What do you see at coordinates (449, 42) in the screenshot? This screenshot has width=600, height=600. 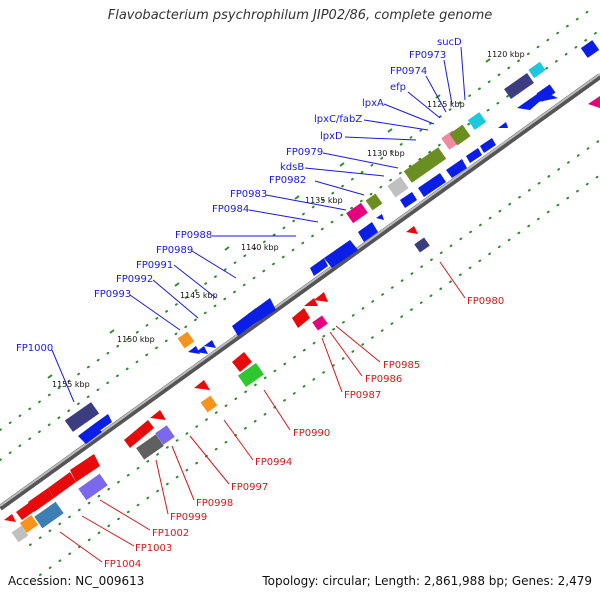 I see `gene-label-fwd: sucD` at bounding box center [449, 42].